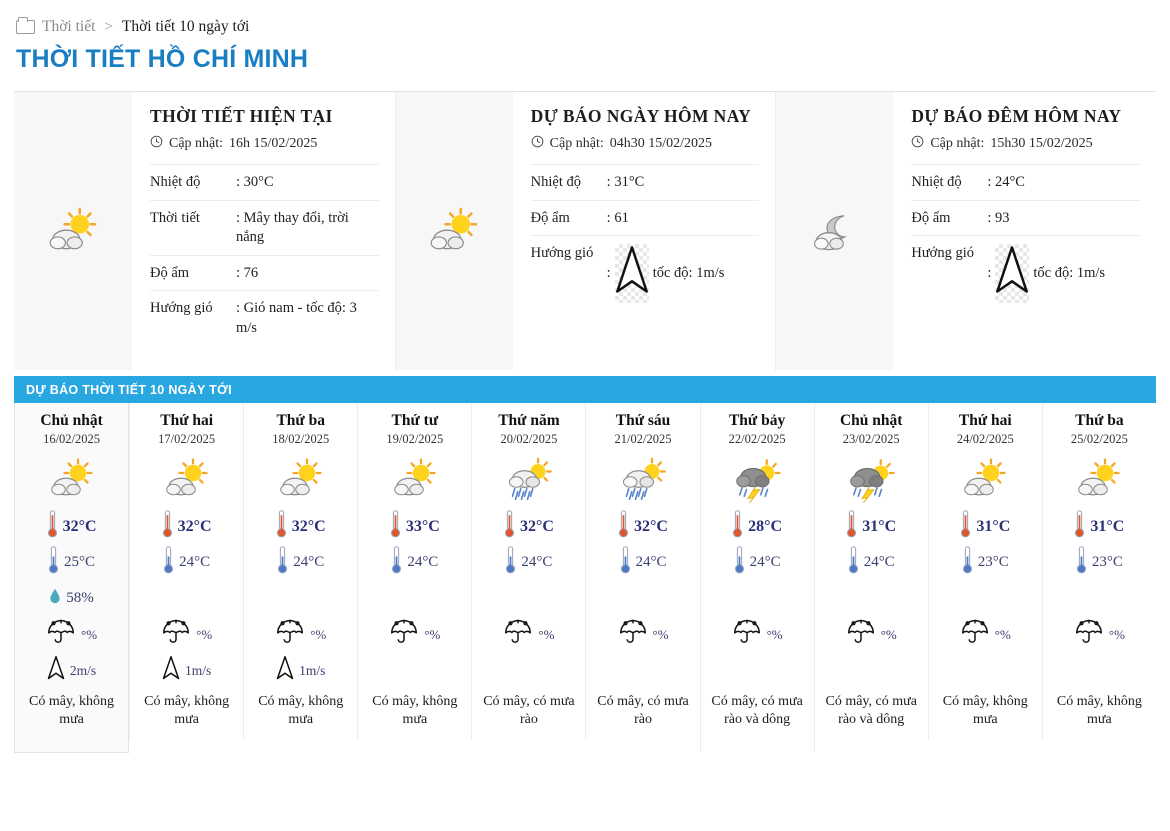 The image size is (1170, 831). What do you see at coordinates (529, 438) in the screenshot?
I see `forecast-day-date: 20/02/2025` at bounding box center [529, 438].